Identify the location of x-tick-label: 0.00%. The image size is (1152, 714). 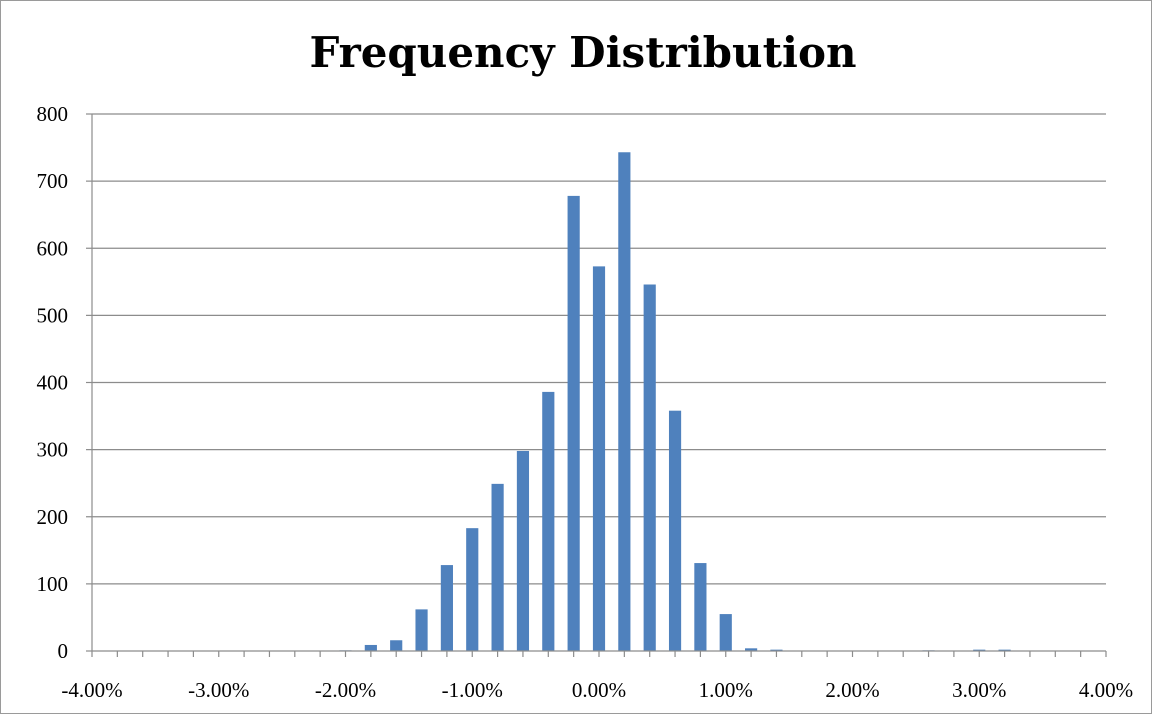
(599, 690).